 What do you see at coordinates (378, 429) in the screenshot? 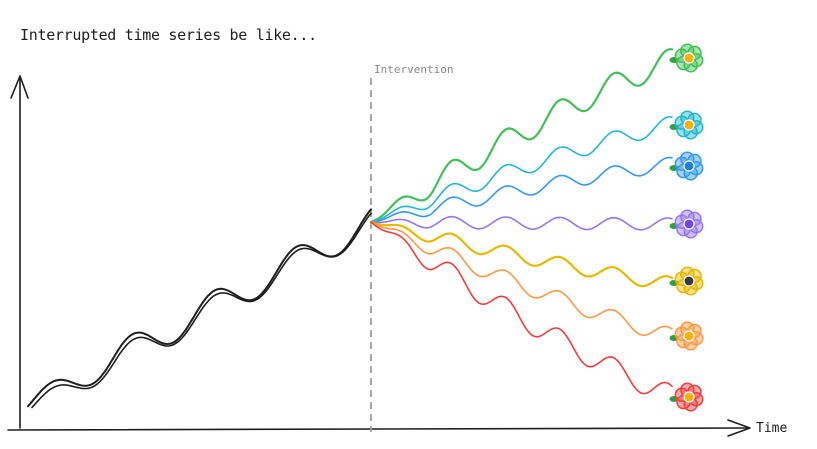
I see `x-axis` at bounding box center [378, 429].